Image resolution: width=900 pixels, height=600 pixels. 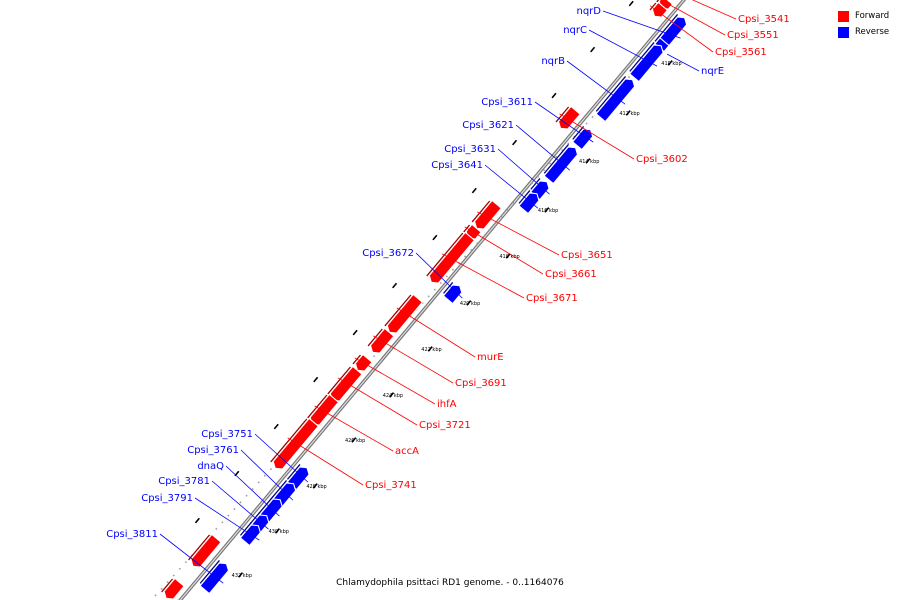 I want to click on tick-label: 428 kbp, so click(x=316, y=487).